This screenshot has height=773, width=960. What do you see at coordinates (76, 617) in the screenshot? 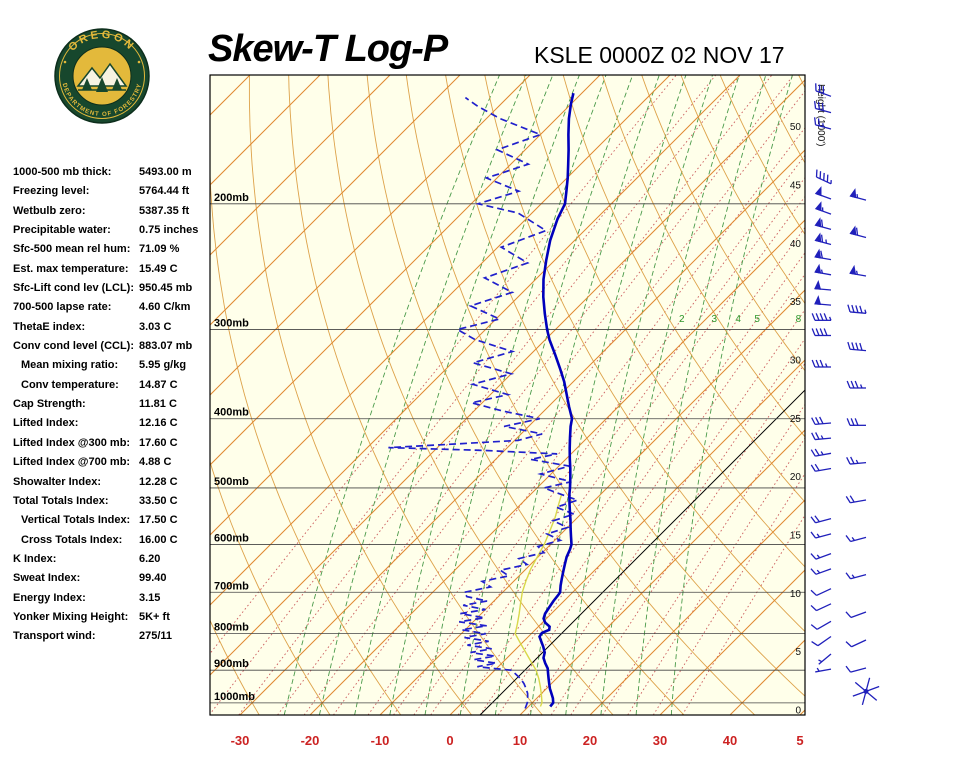
I see `index-label: Yonker Mixing Height:` at bounding box center [76, 617].